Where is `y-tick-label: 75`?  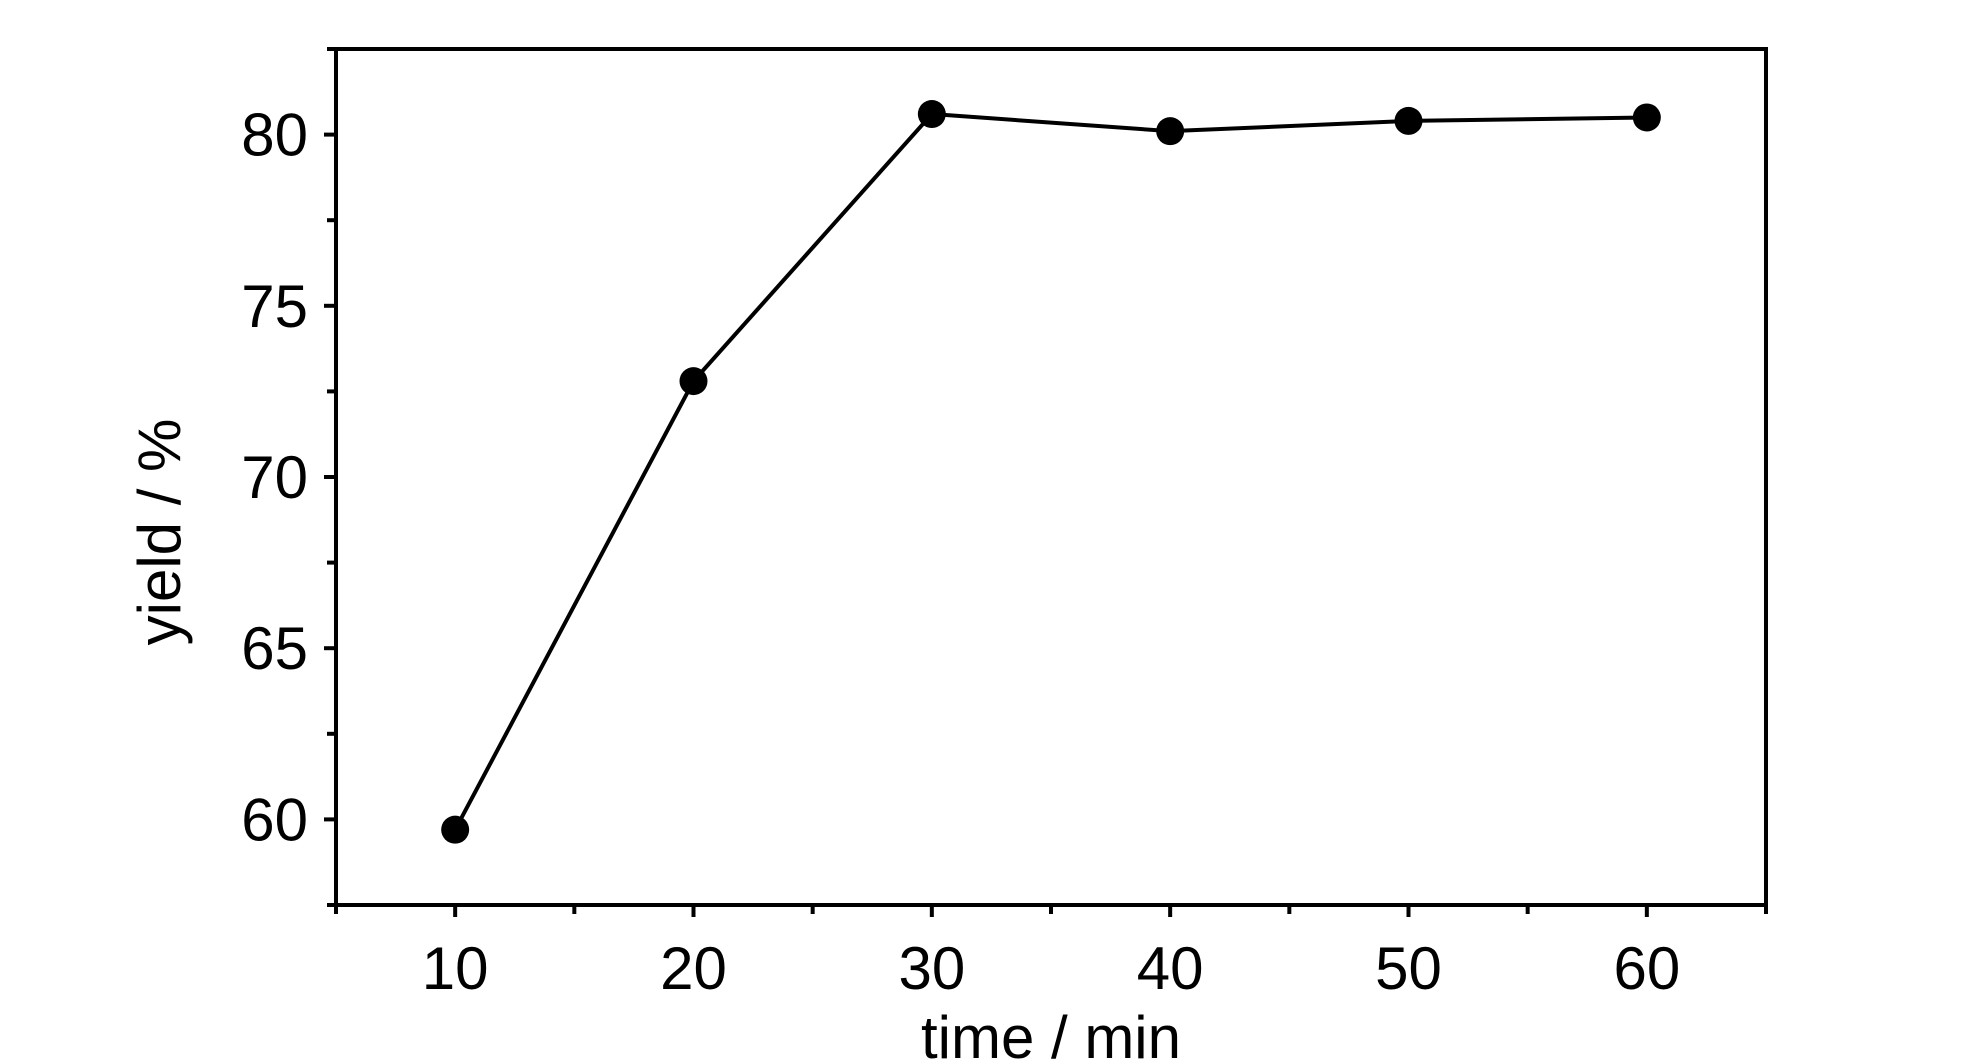
y-tick-label: 75 is located at coordinates (274, 306).